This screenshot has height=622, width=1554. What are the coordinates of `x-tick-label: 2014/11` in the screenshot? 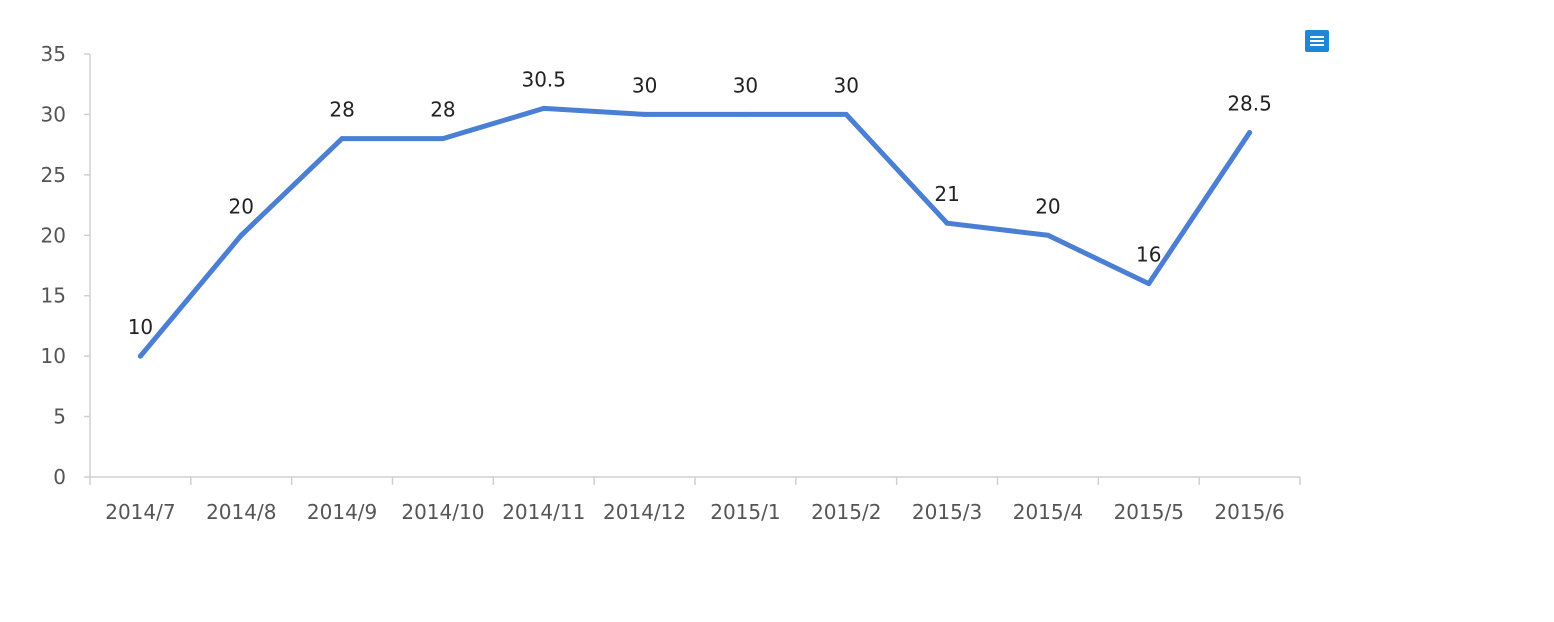 It's located at (543, 512).